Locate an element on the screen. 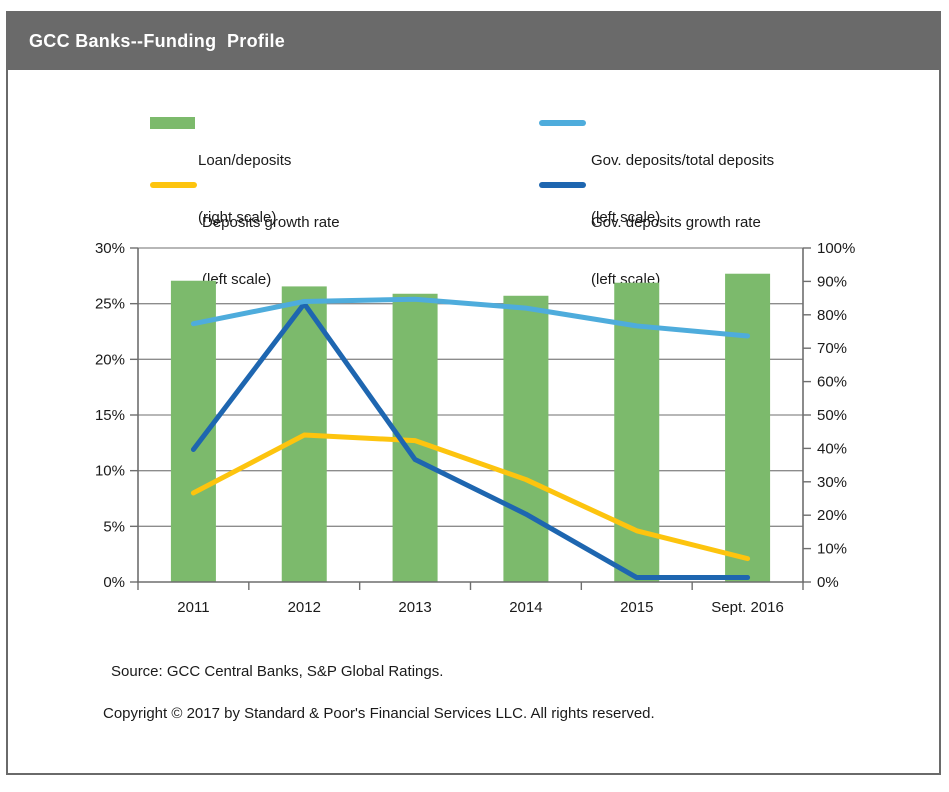 This screenshot has height=792, width=949. left-axis-label: 20% is located at coordinates (110, 359).